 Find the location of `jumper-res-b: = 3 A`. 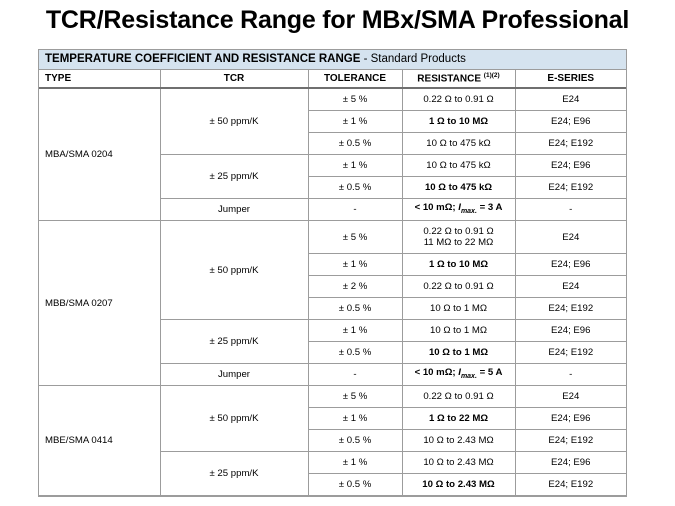

jumper-res-b: = 3 A is located at coordinates (489, 208).